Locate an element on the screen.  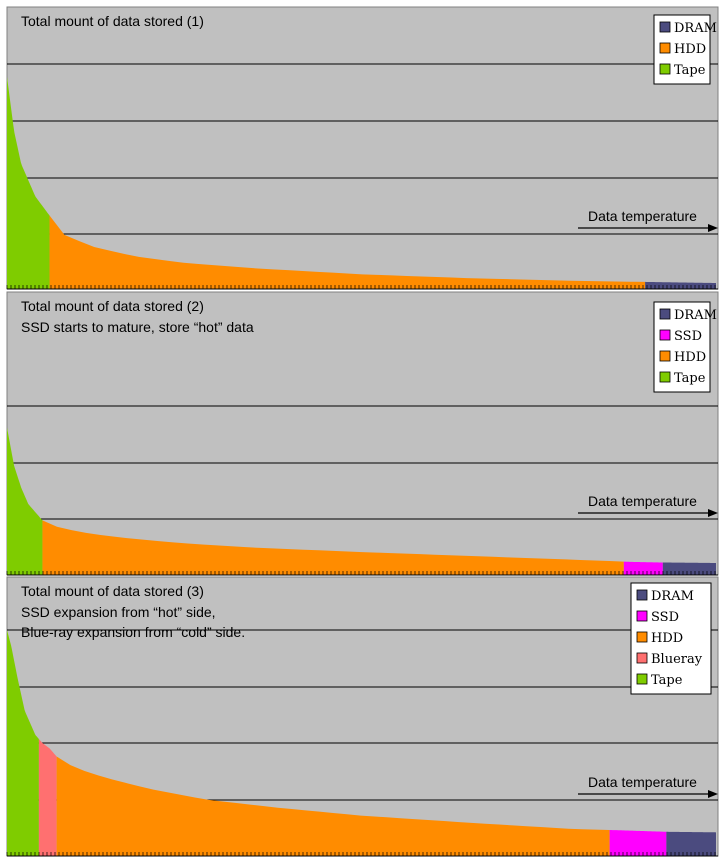
chart-title: Total mount of data stored (2) is located at coordinates (112, 306).